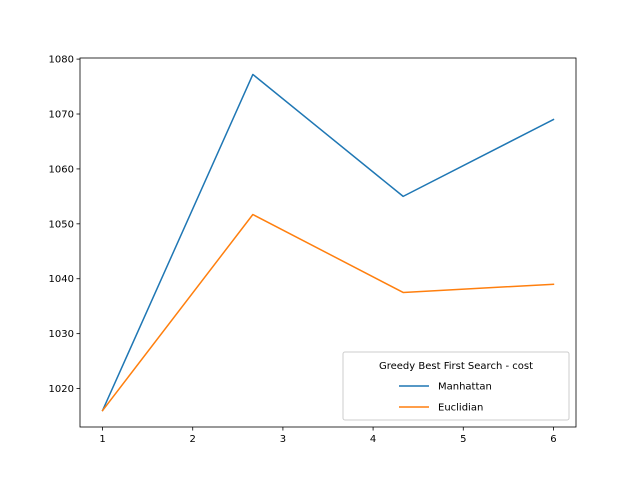 The image size is (640, 480). Describe the element at coordinates (61, 224) in the screenshot. I see `y-tick-label: 1050` at that location.